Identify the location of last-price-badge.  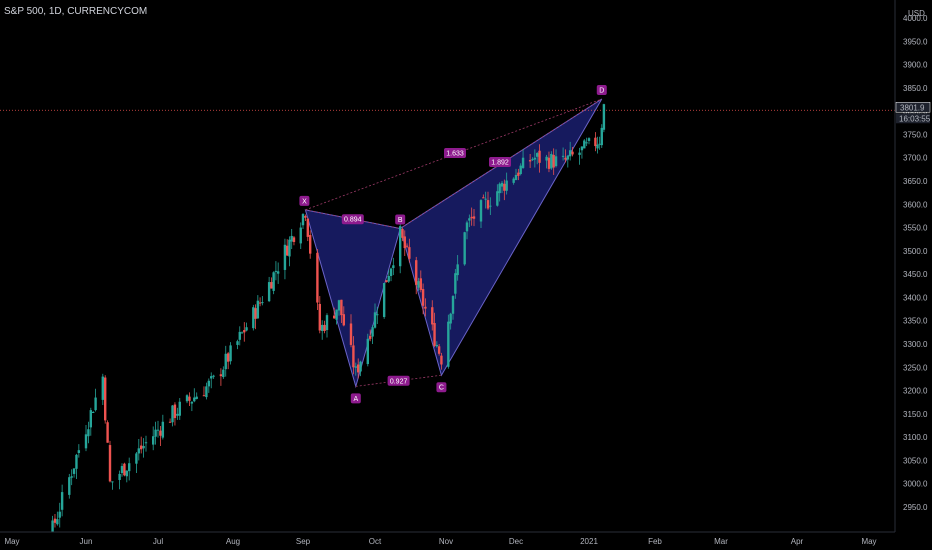
(913, 107).